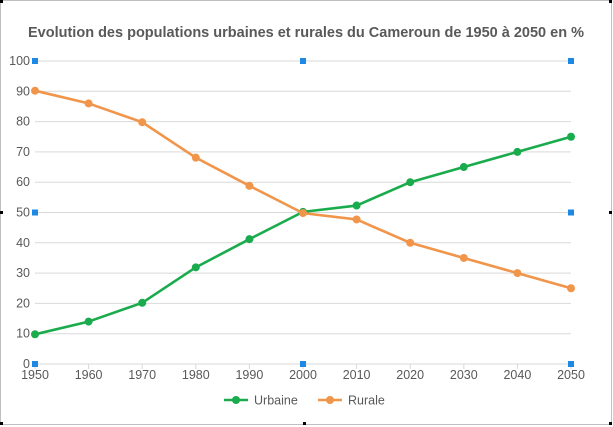  I want to click on y-tick-label: 80, so click(23, 122).